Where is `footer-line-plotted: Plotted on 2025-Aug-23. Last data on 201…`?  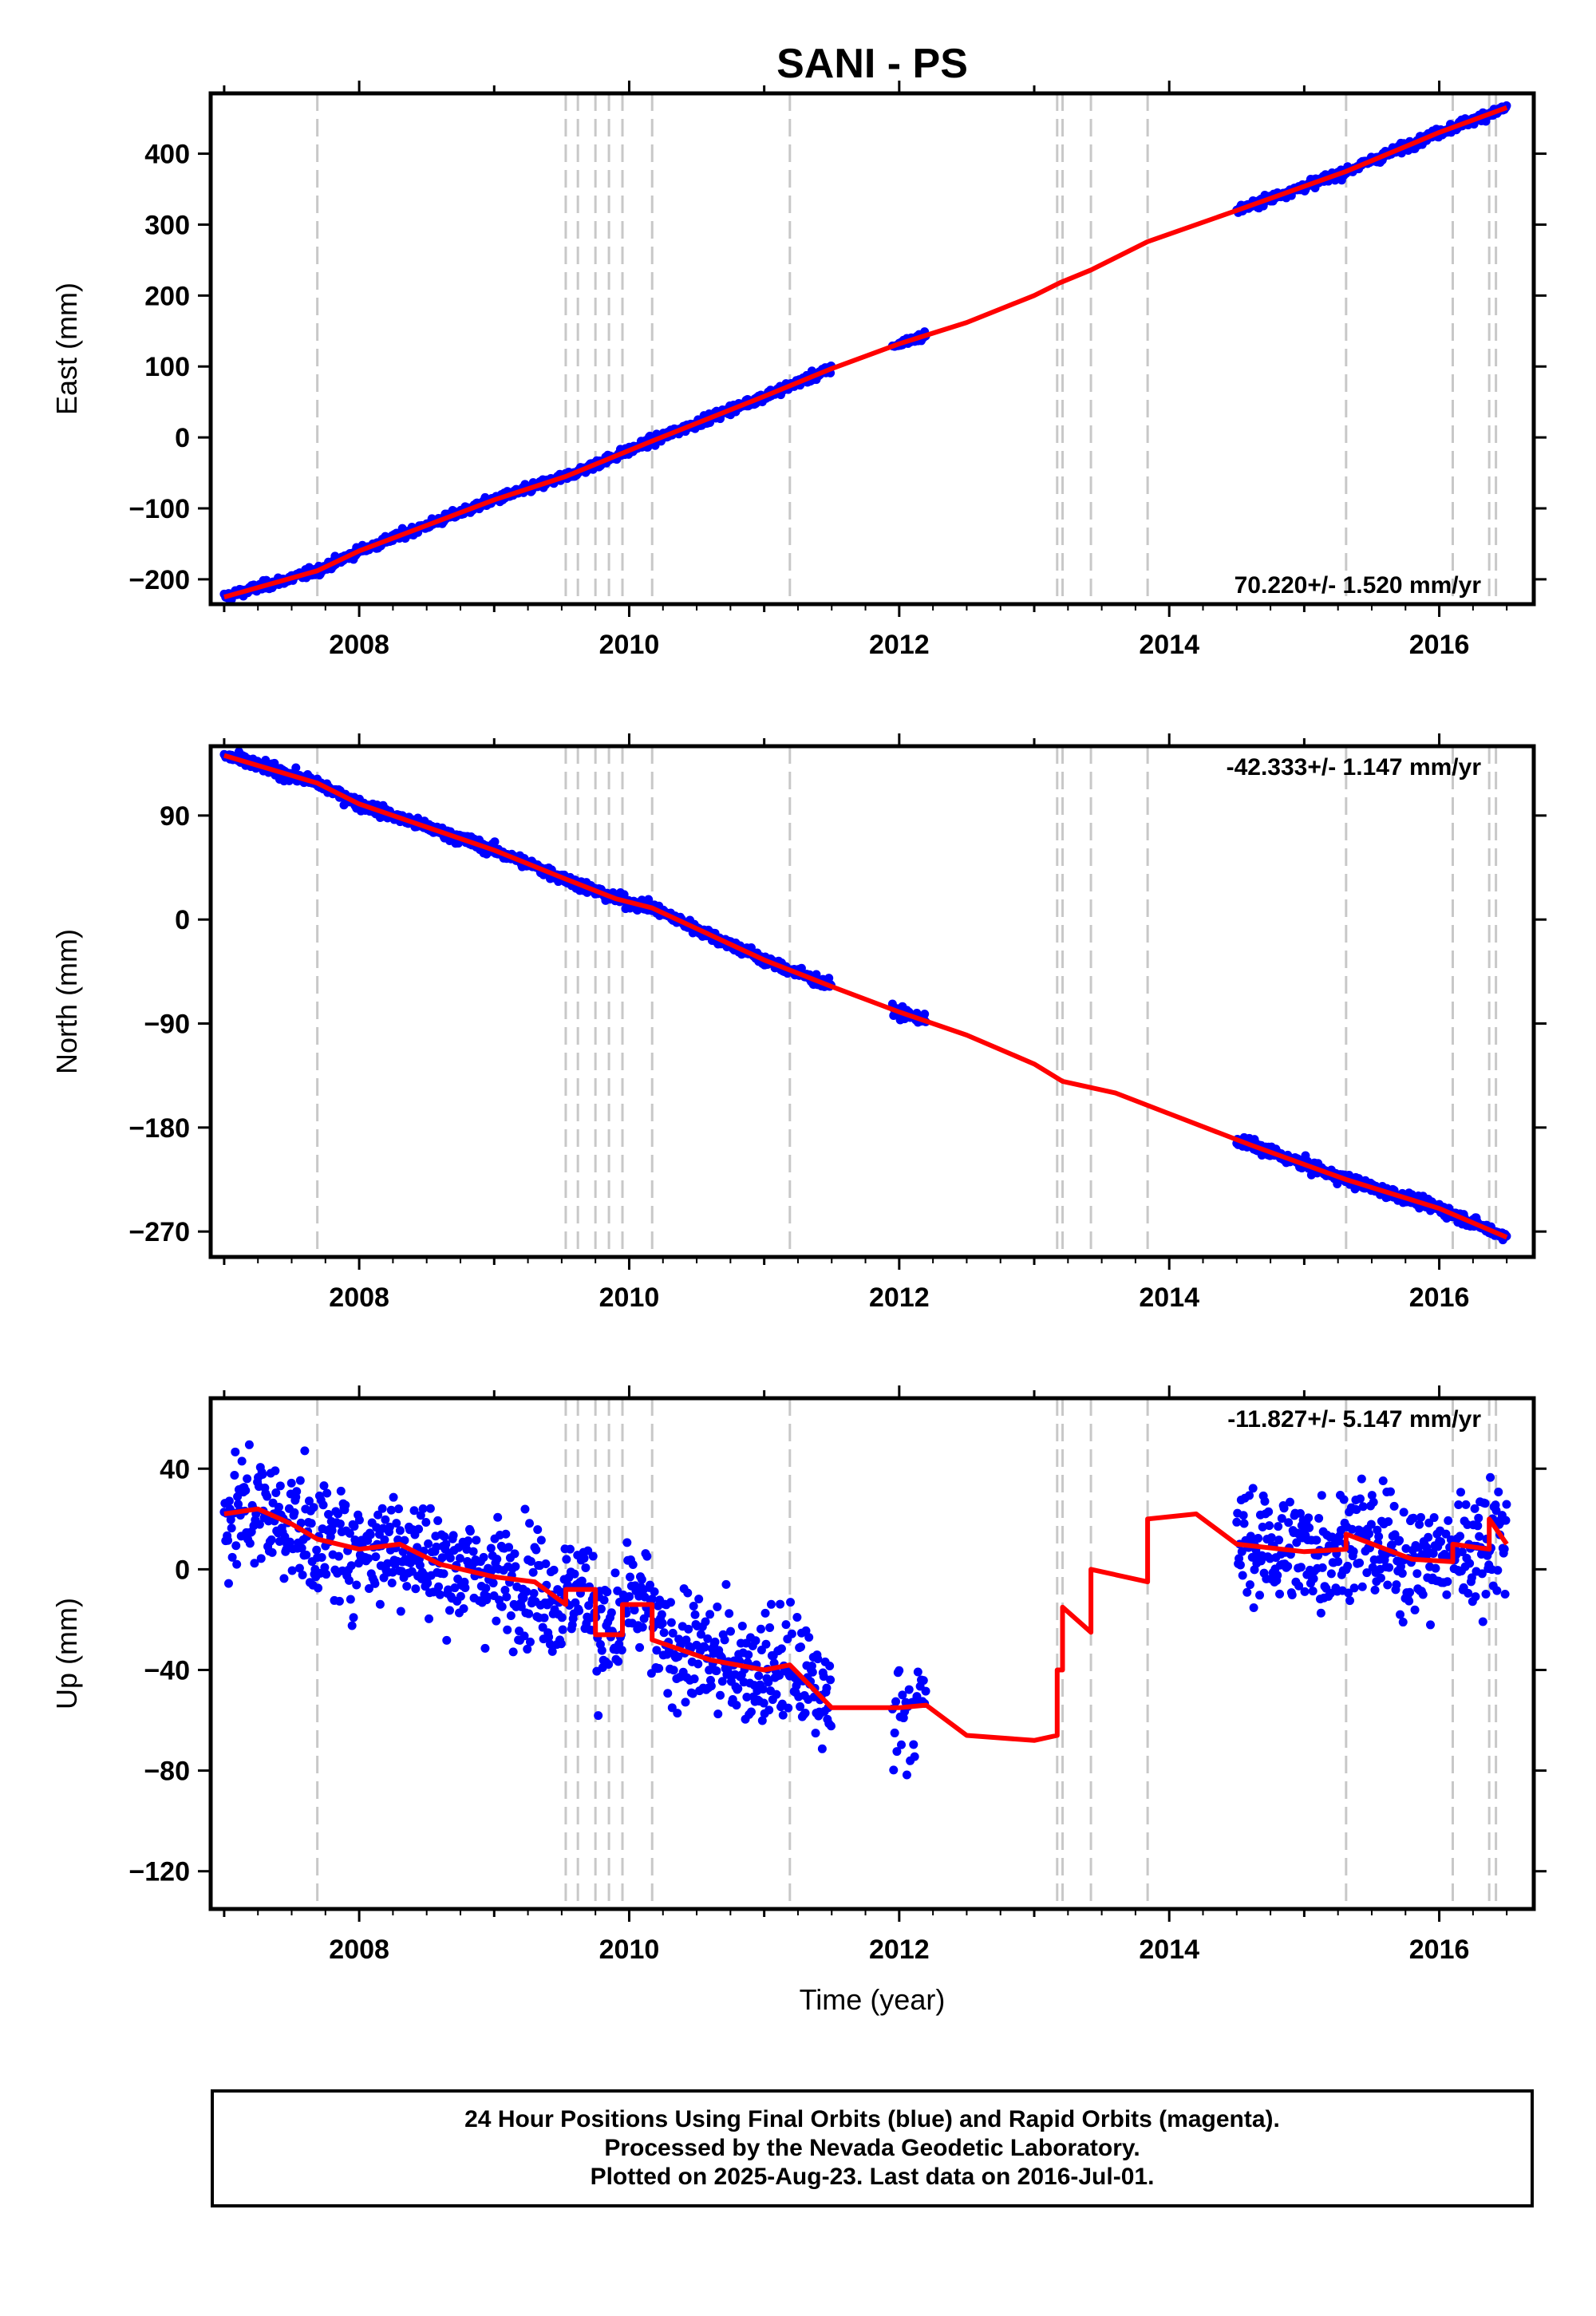
footer-line-plotted: Plotted on 2025-Aug-23. Last data on 201… is located at coordinates (873, 2177).